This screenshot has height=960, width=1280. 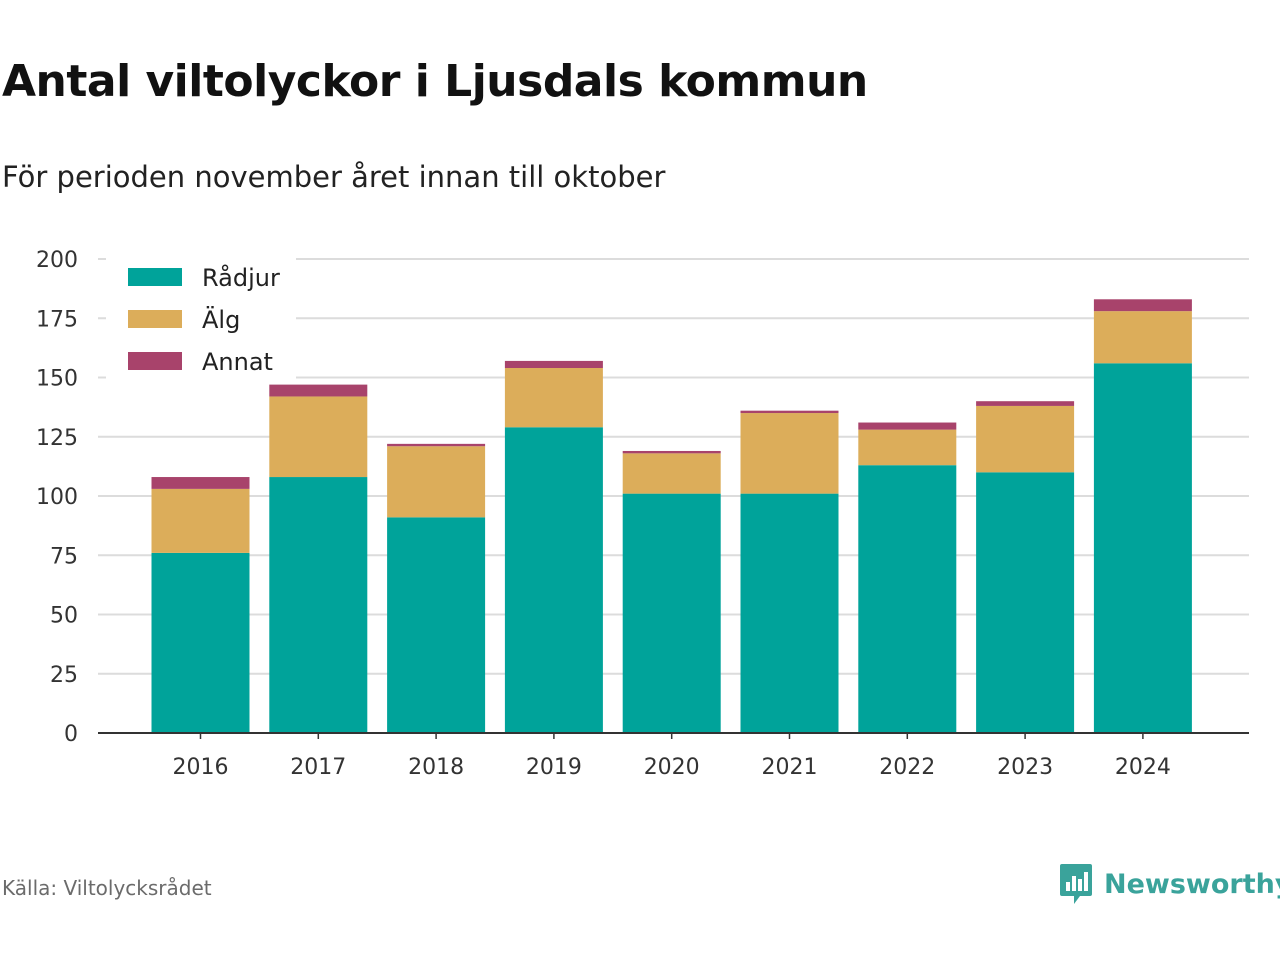 What do you see at coordinates (237, 362) in the screenshot?
I see `legend-label: Annat` at bounding box center [237, 362].